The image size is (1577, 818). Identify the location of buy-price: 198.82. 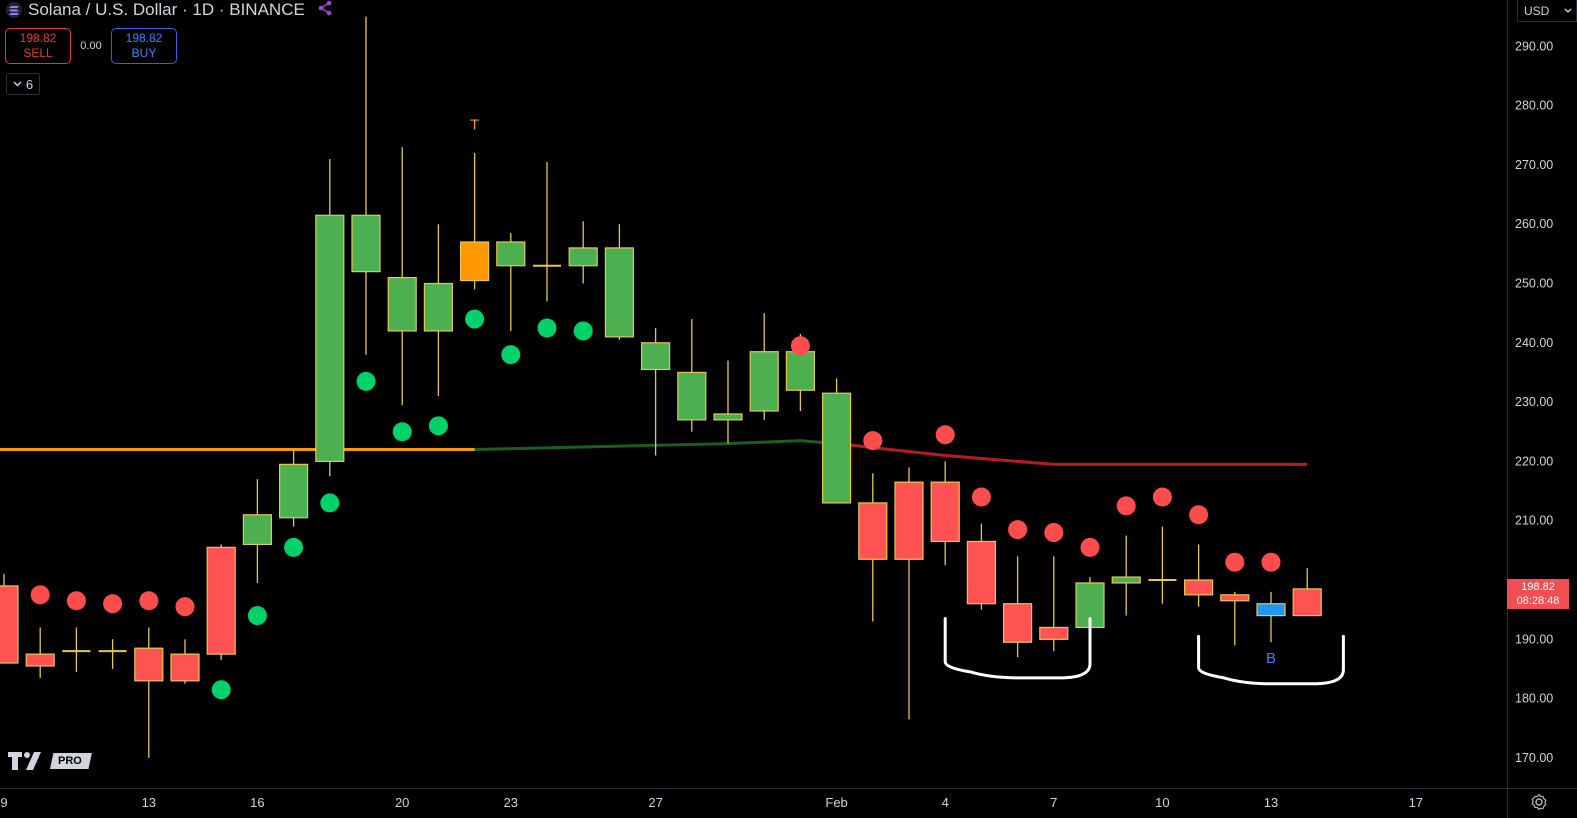
(144, 38).